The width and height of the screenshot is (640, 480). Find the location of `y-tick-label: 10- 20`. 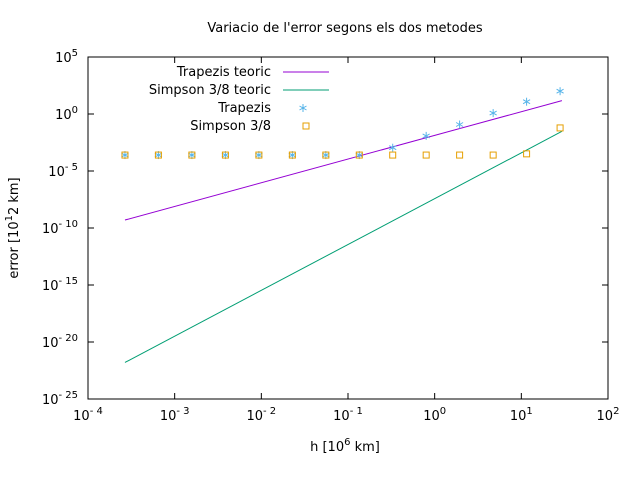

y-tick-label: 10- 20 is located at coordinates (60, 342).